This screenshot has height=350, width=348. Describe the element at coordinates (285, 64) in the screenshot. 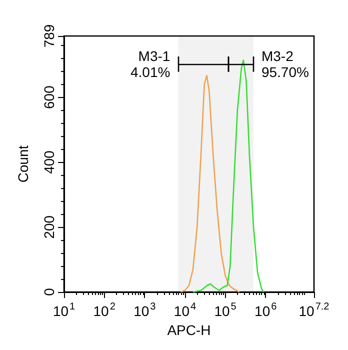

I see `band-label: M3-2 95.70%` at that location.